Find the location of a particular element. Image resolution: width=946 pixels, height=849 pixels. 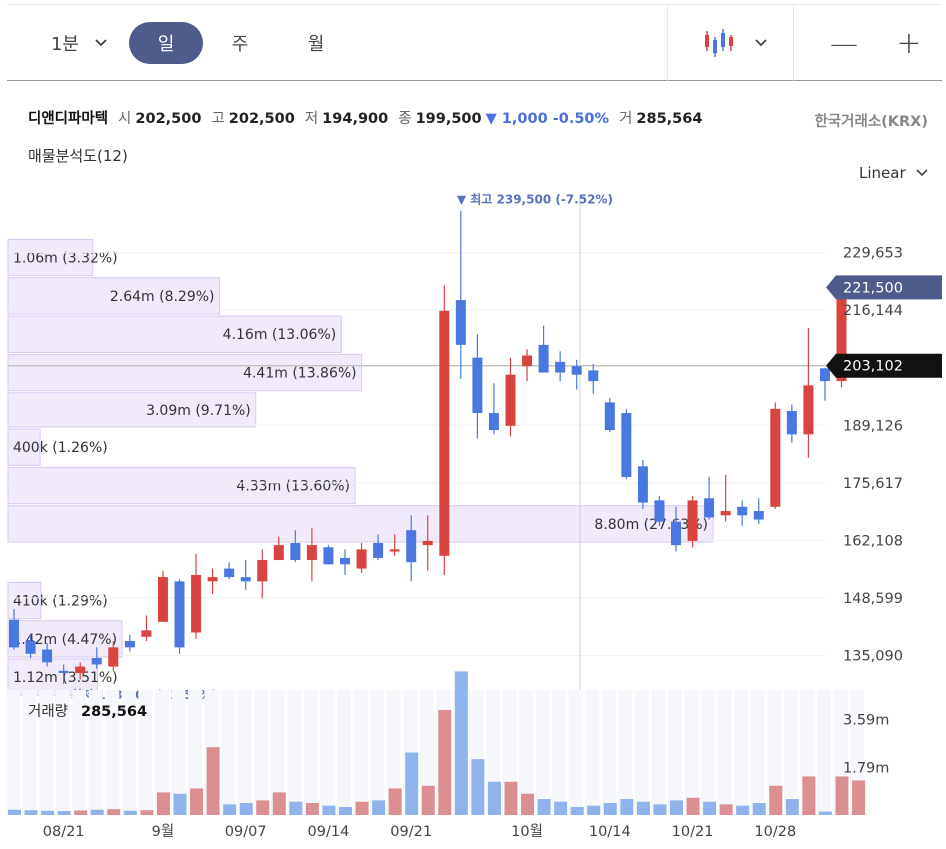

volume-profile-label: 2.64m (8.29%) is located at coordinates (162, 297).